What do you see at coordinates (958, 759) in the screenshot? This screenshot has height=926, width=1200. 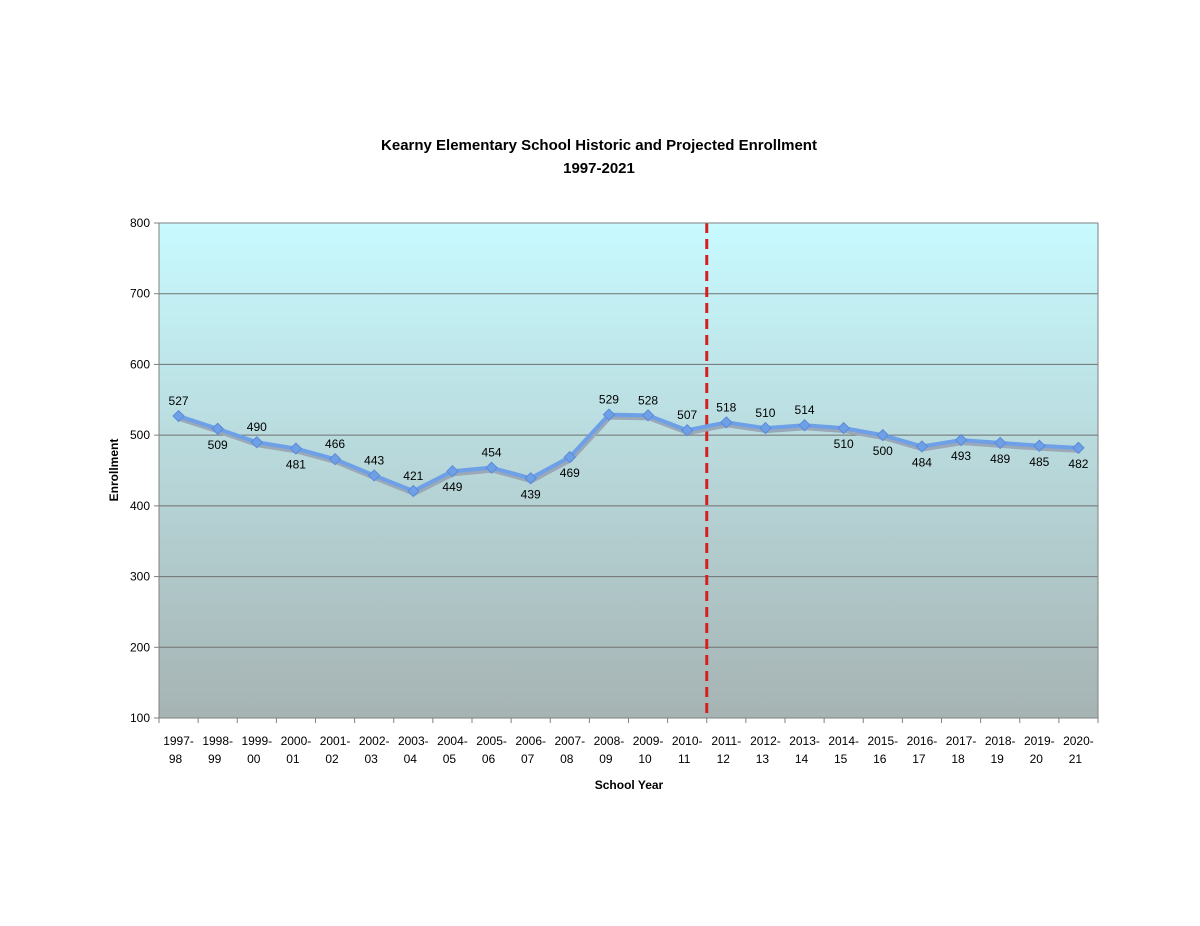 I see `x-tick-label: 18` at bounding box center [958, 759].